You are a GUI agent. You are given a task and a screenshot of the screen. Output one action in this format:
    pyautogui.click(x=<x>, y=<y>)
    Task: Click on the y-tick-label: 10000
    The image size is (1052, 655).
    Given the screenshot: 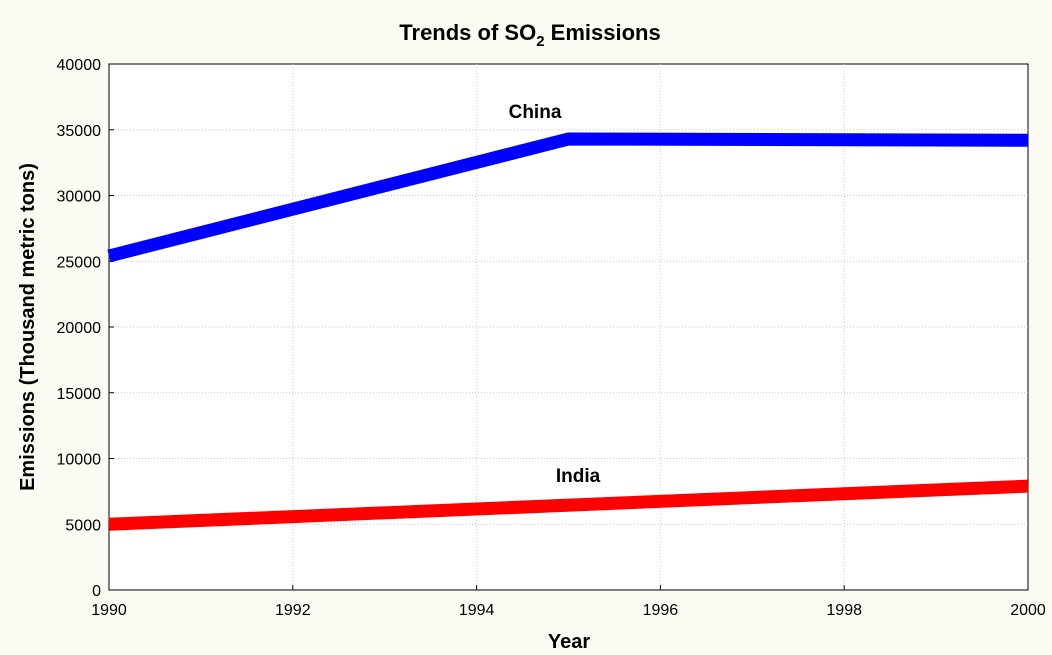 What is the action you would take?
    pyautogui.click(x=79, y=460)
    